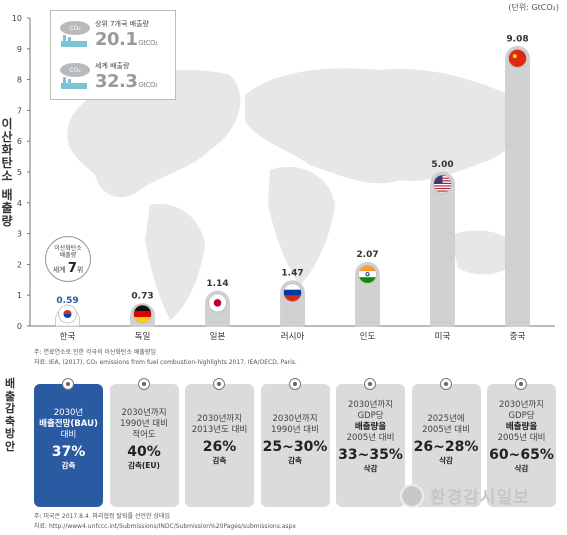 The width and height of the screenshot is (567, 535). What do you see at coordinates (10, 433) in the screenshot?
I see `section-title-char: 방` at bounding box center [10, 433].